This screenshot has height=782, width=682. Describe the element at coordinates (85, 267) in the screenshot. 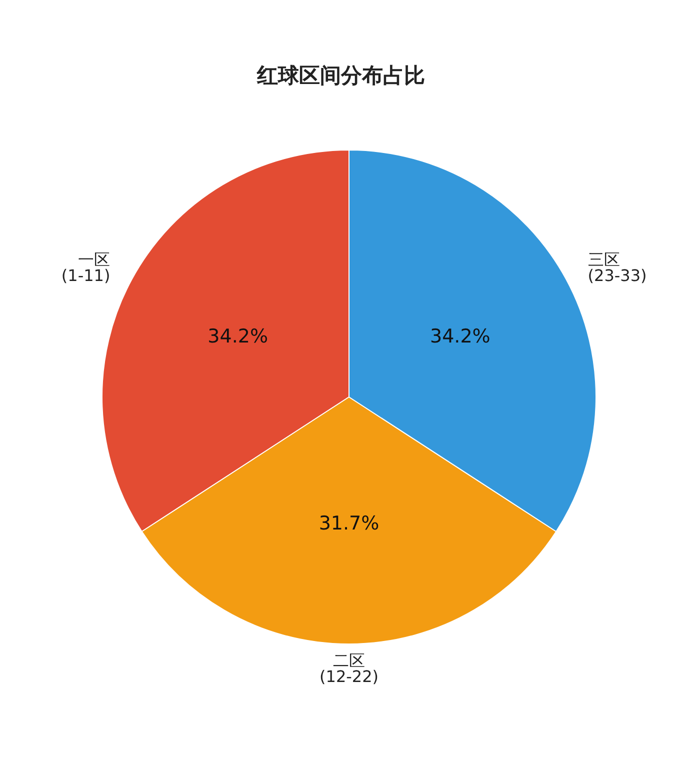

I see `slice-label: 一区 (1-11)` at that location.